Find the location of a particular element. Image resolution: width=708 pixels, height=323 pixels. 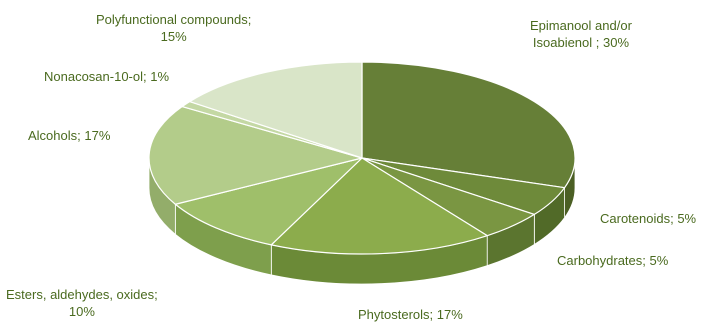

label-esters-aldehydes-oxides: Esters, aldehydes, oxides; 10% is located at coordinates (82, 303).